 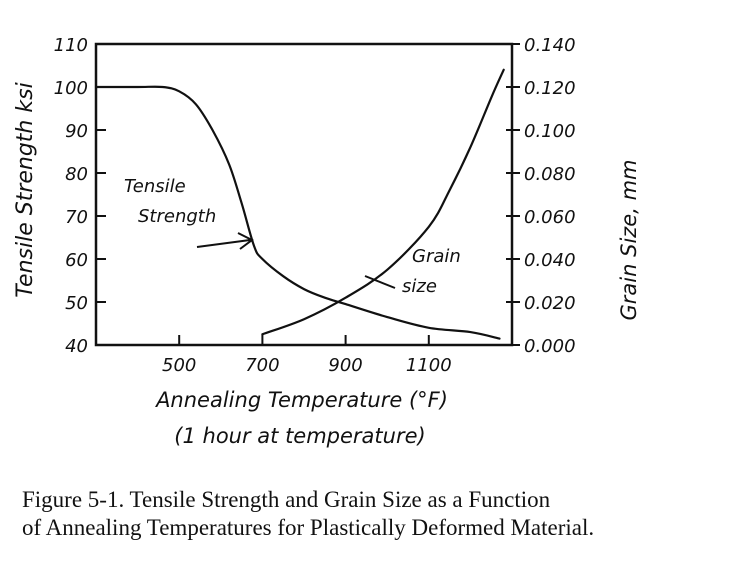 I want to click on left-axis-ticks: 40 50 60 70 80 90 100 110, so click(x=80, y=196).